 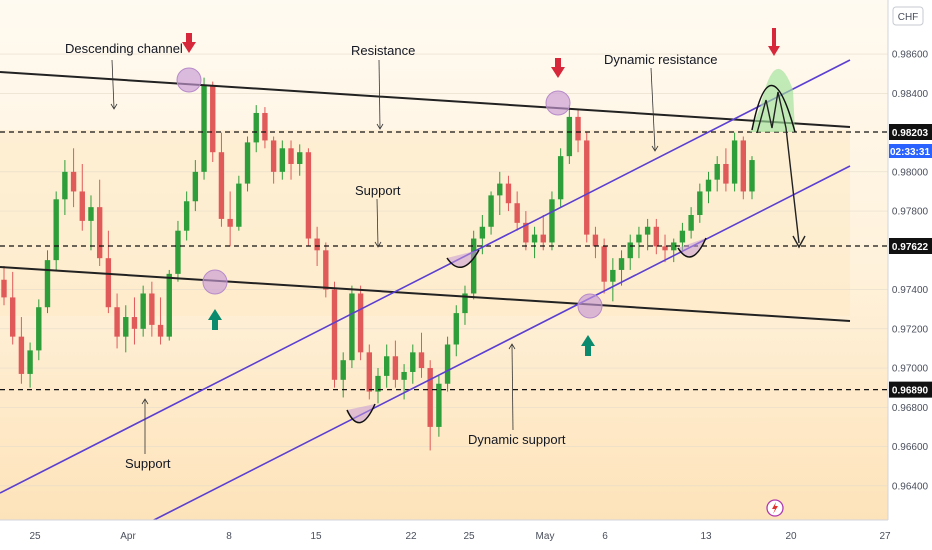 What do you see at coordinates (466, 534) in the screenshot?
I see `time-axis: 25 Apr 8 15 22 25 May 6 13 20 27` at bounding box center [466, 534].